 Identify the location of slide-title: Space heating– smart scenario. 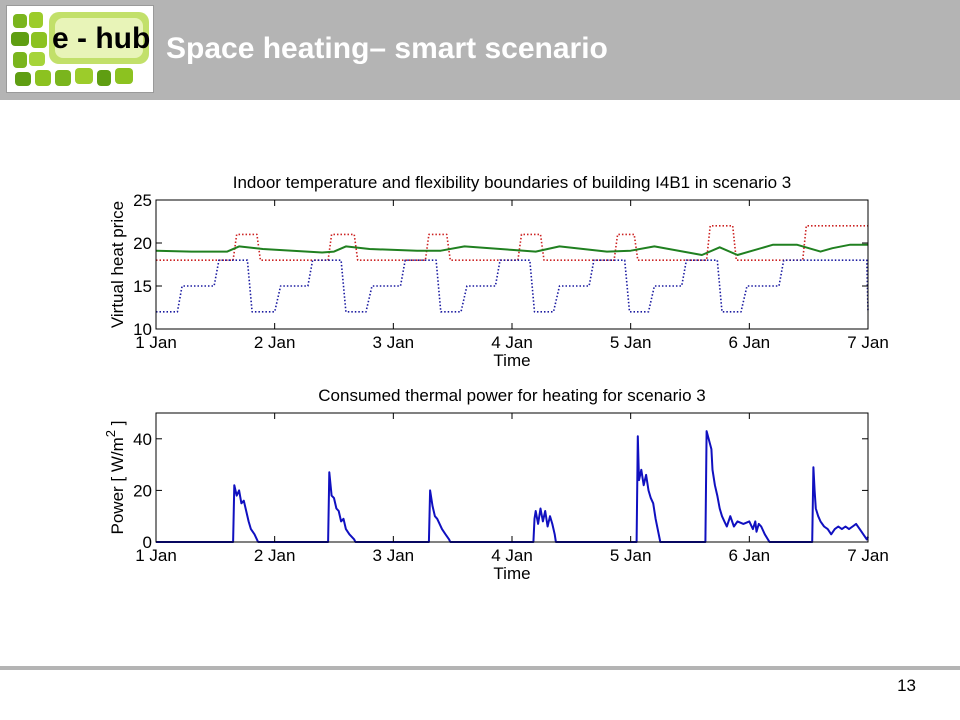
(387, 48).